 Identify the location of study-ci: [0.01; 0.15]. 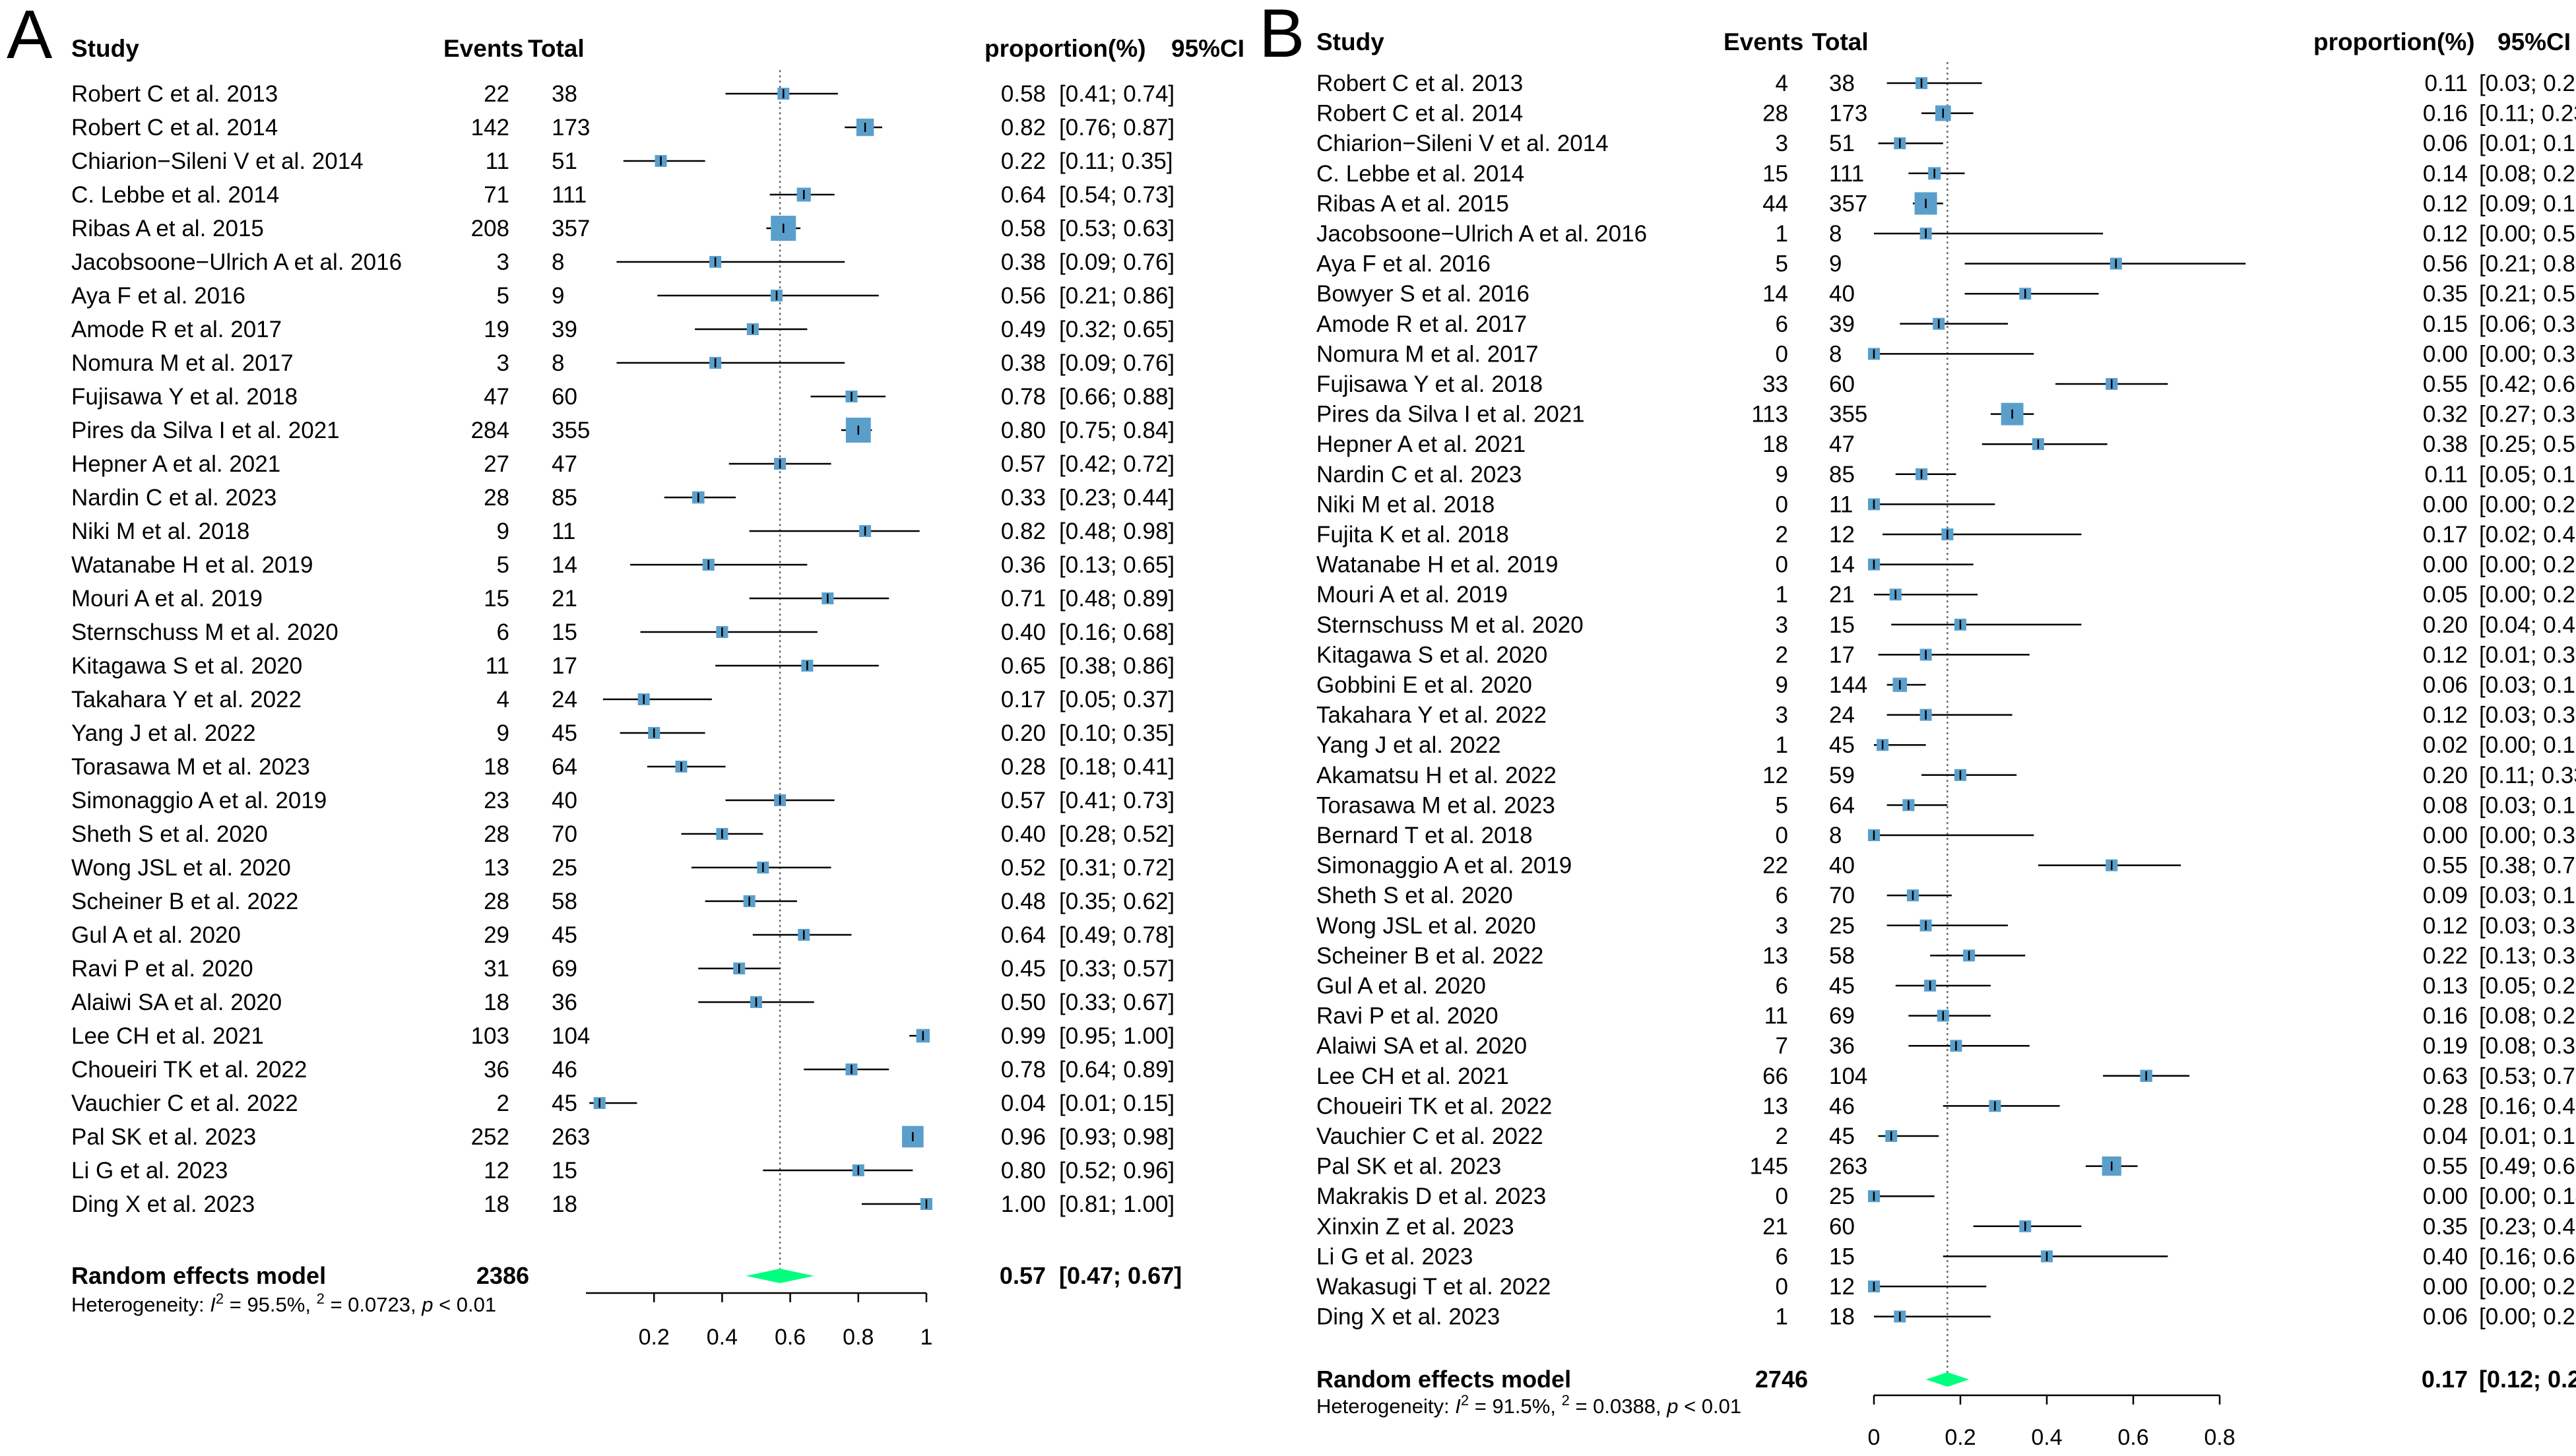
(1117, 1103).